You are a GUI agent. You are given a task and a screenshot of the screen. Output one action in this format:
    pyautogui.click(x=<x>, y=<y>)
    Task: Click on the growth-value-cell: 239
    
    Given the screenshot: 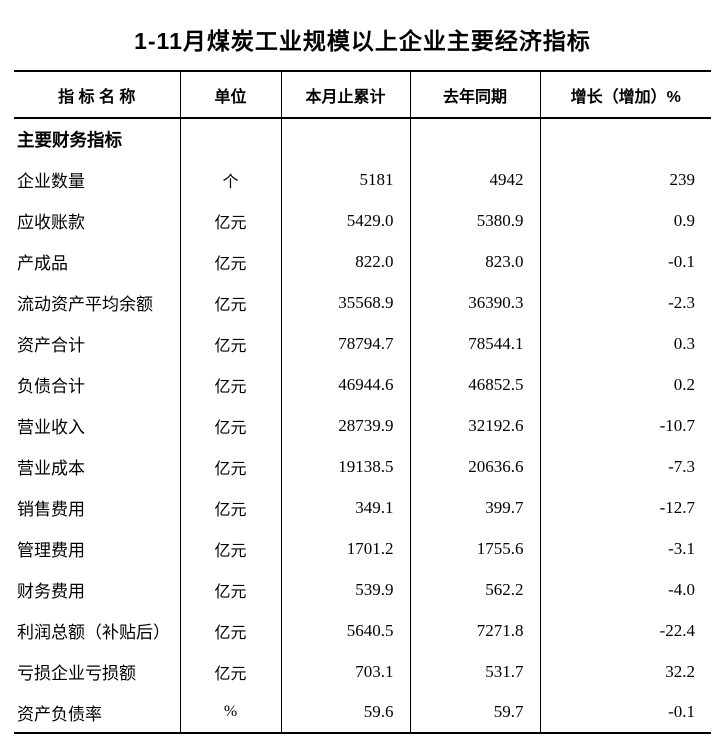 What is the action you would take?
    pyautogui.click(x=625, y=179)
    